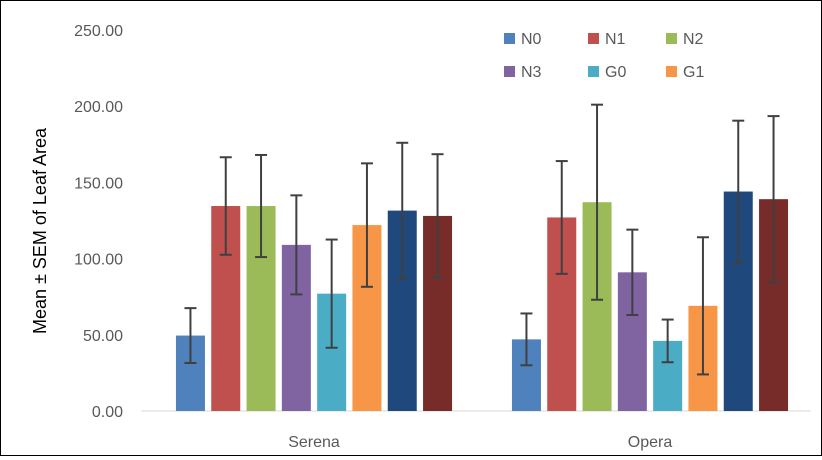 Image resolution: width=822 pixels, height=460 pixels. What do you see at coordinates (671, 38) in the screenshot?
I see `legend-swatch-n2` at bounding box center [671, 38].